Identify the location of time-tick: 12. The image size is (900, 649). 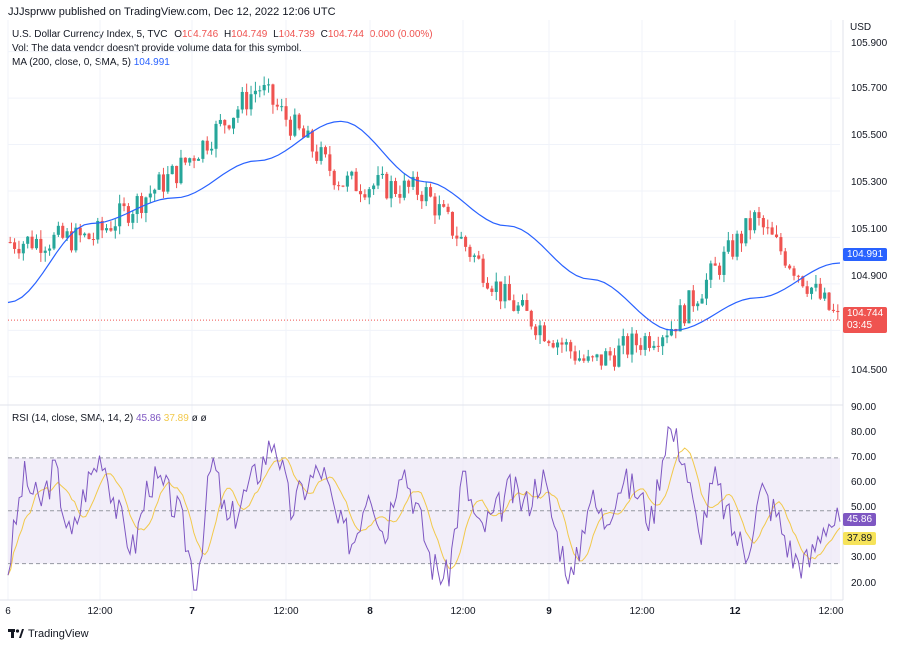
(735, 611).